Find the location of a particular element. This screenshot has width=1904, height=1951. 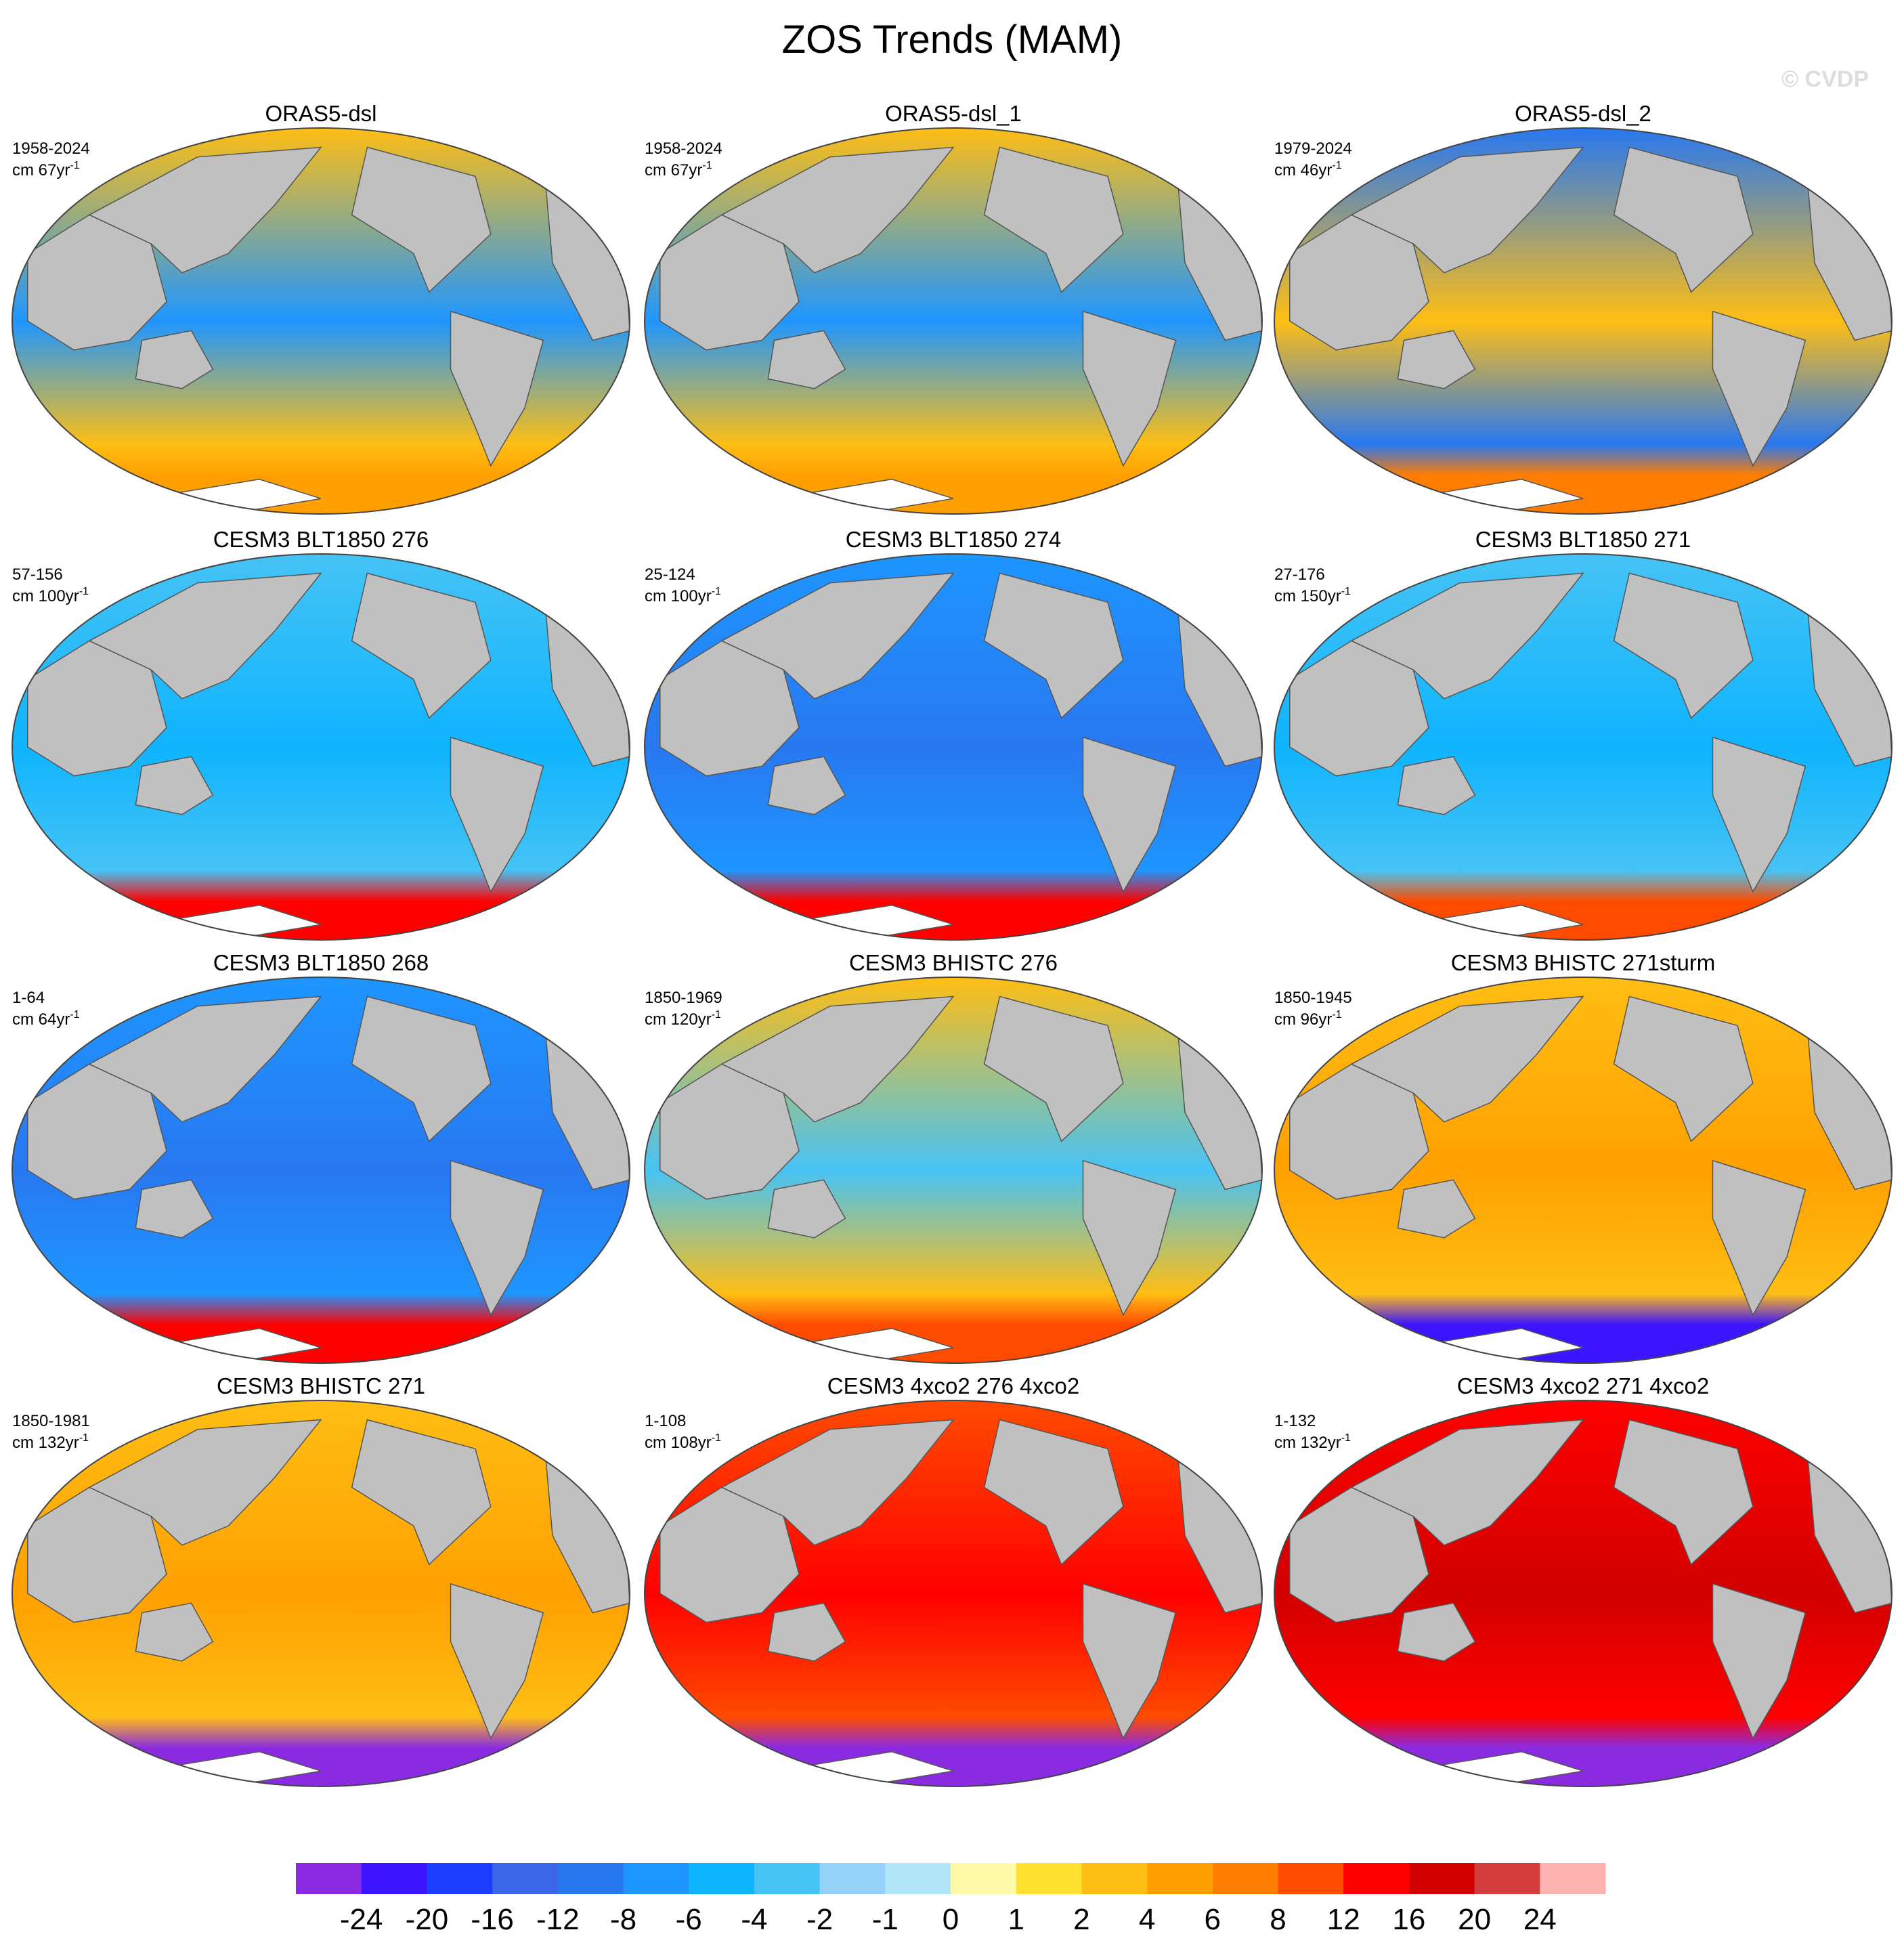

panel-title: CESM3 BHISTC 271 is located at coordinates (321, 1385).